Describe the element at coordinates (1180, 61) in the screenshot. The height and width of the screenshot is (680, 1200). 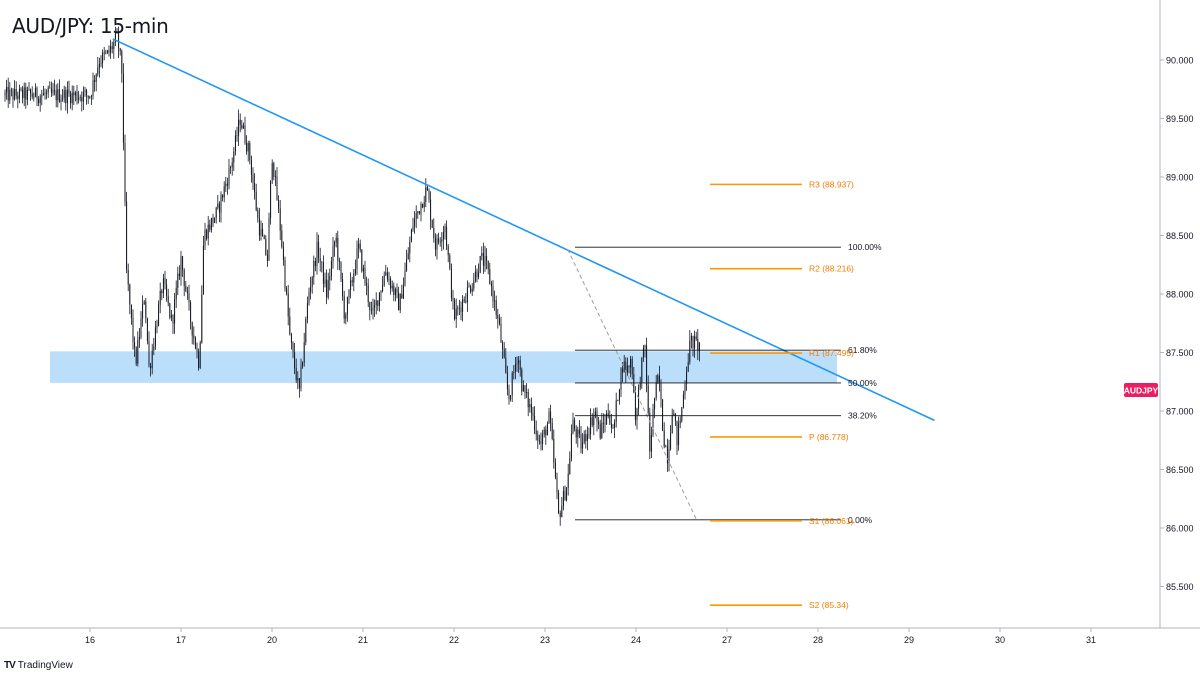
I see `y-tick-label: 90.000` at that location.